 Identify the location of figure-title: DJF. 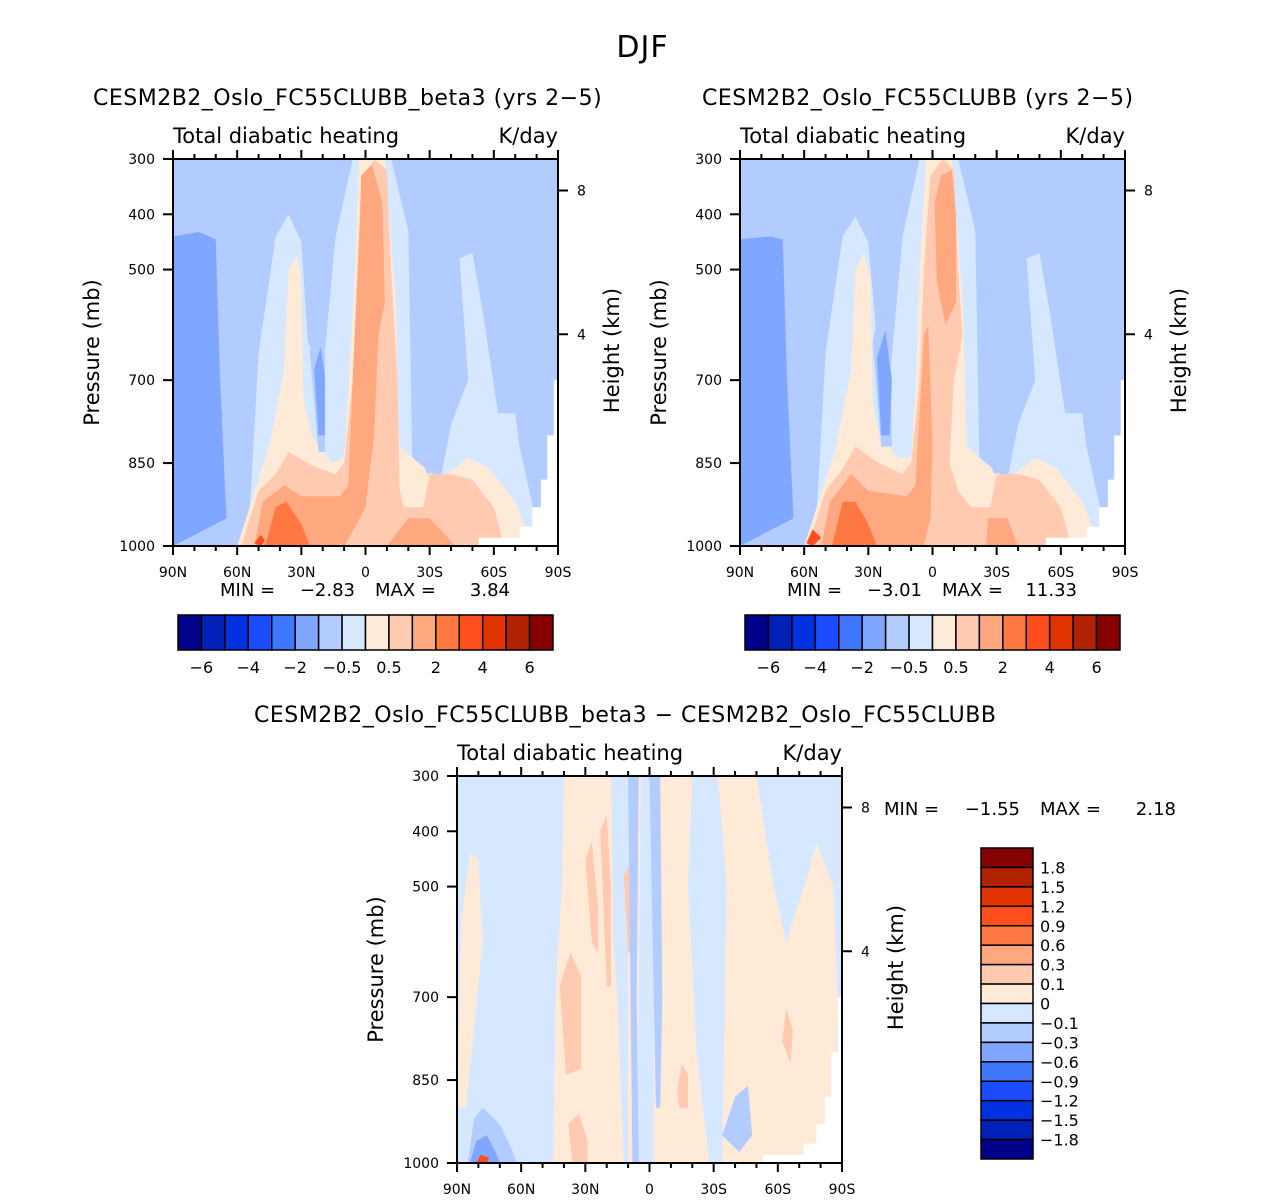
(642, 47).